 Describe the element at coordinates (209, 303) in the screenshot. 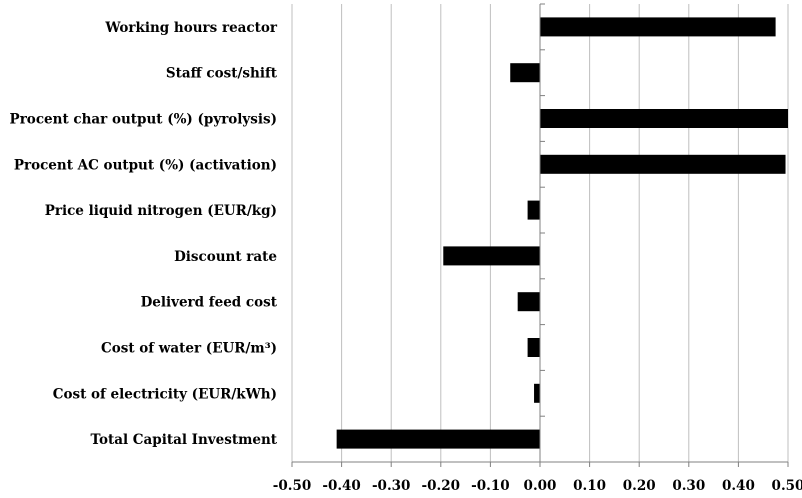

I see `category-label-6: Deliverd feed cost` at that location.